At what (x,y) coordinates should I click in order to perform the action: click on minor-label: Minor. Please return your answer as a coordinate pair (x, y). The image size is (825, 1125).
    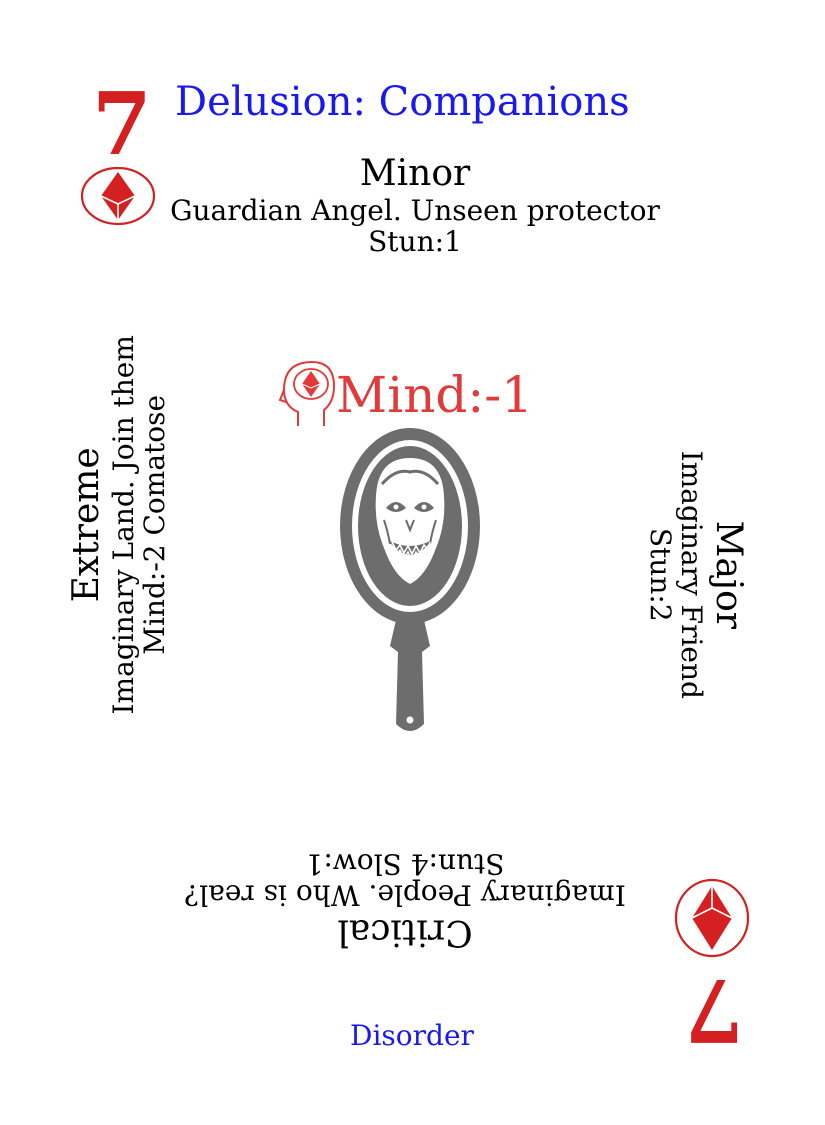
    Looking at the image, I should click on (415, 173).